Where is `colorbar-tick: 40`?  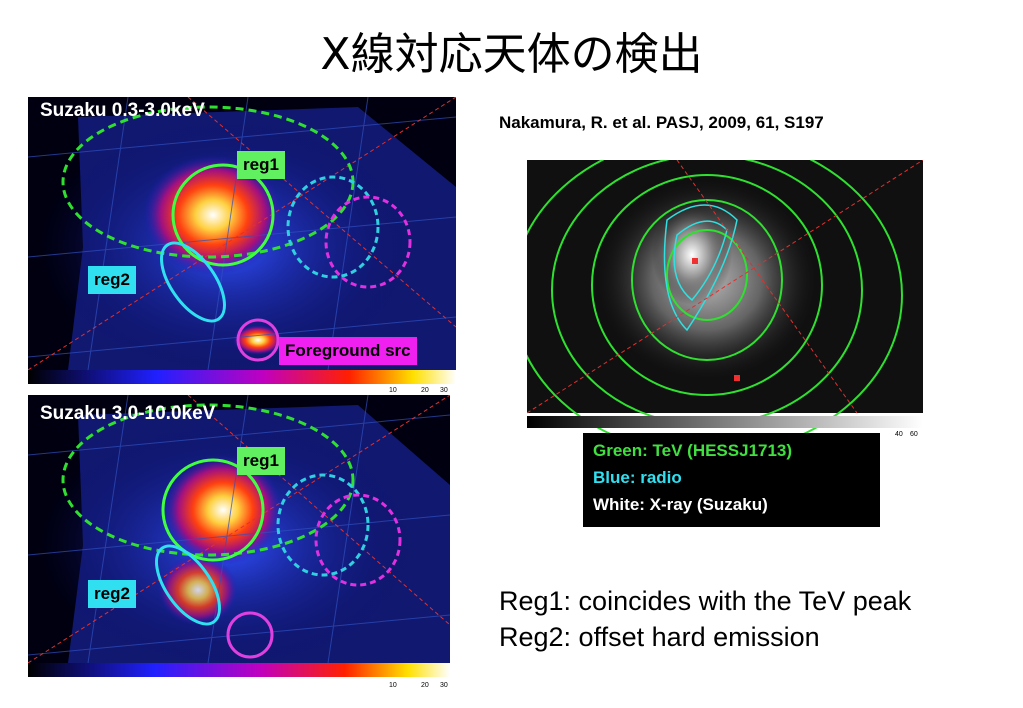 colorbar-tick: 40 is located at coordinates (899, 434).